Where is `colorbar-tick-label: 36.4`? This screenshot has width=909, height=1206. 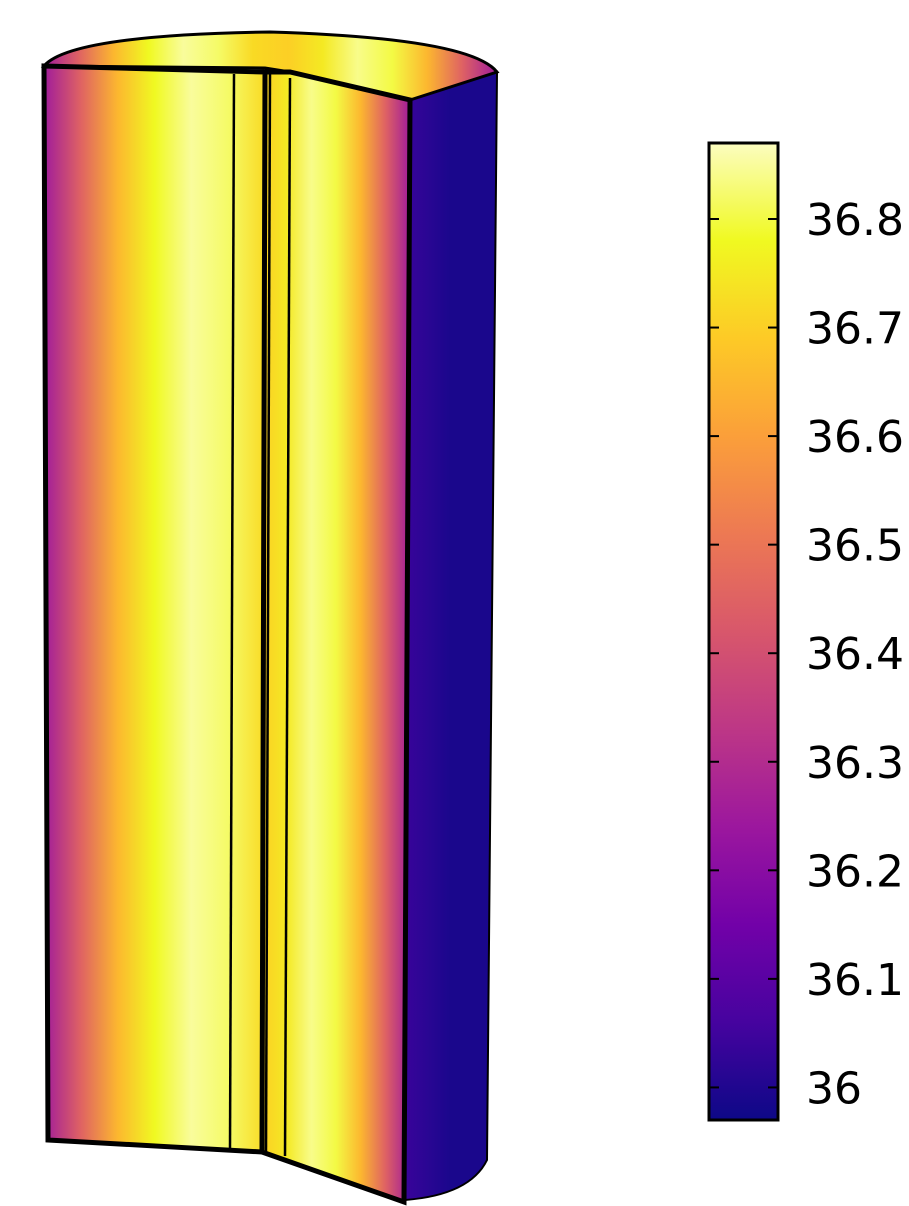
colorbar-tick-label: 36.4 is located at coordinates (855, 654).